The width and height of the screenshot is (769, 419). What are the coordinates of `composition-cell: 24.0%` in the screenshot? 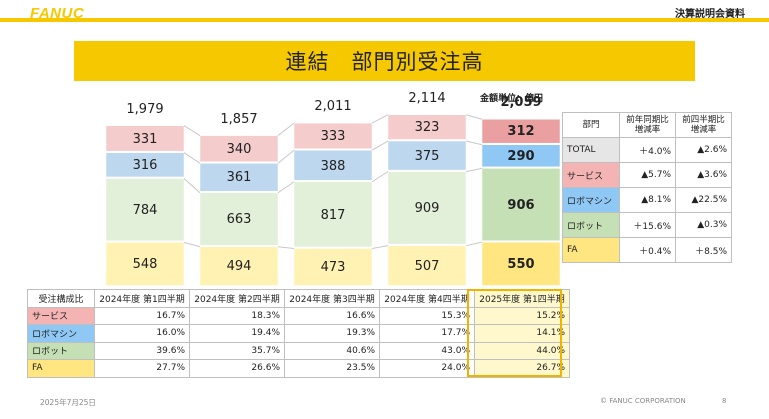 It's located at (427, 368).